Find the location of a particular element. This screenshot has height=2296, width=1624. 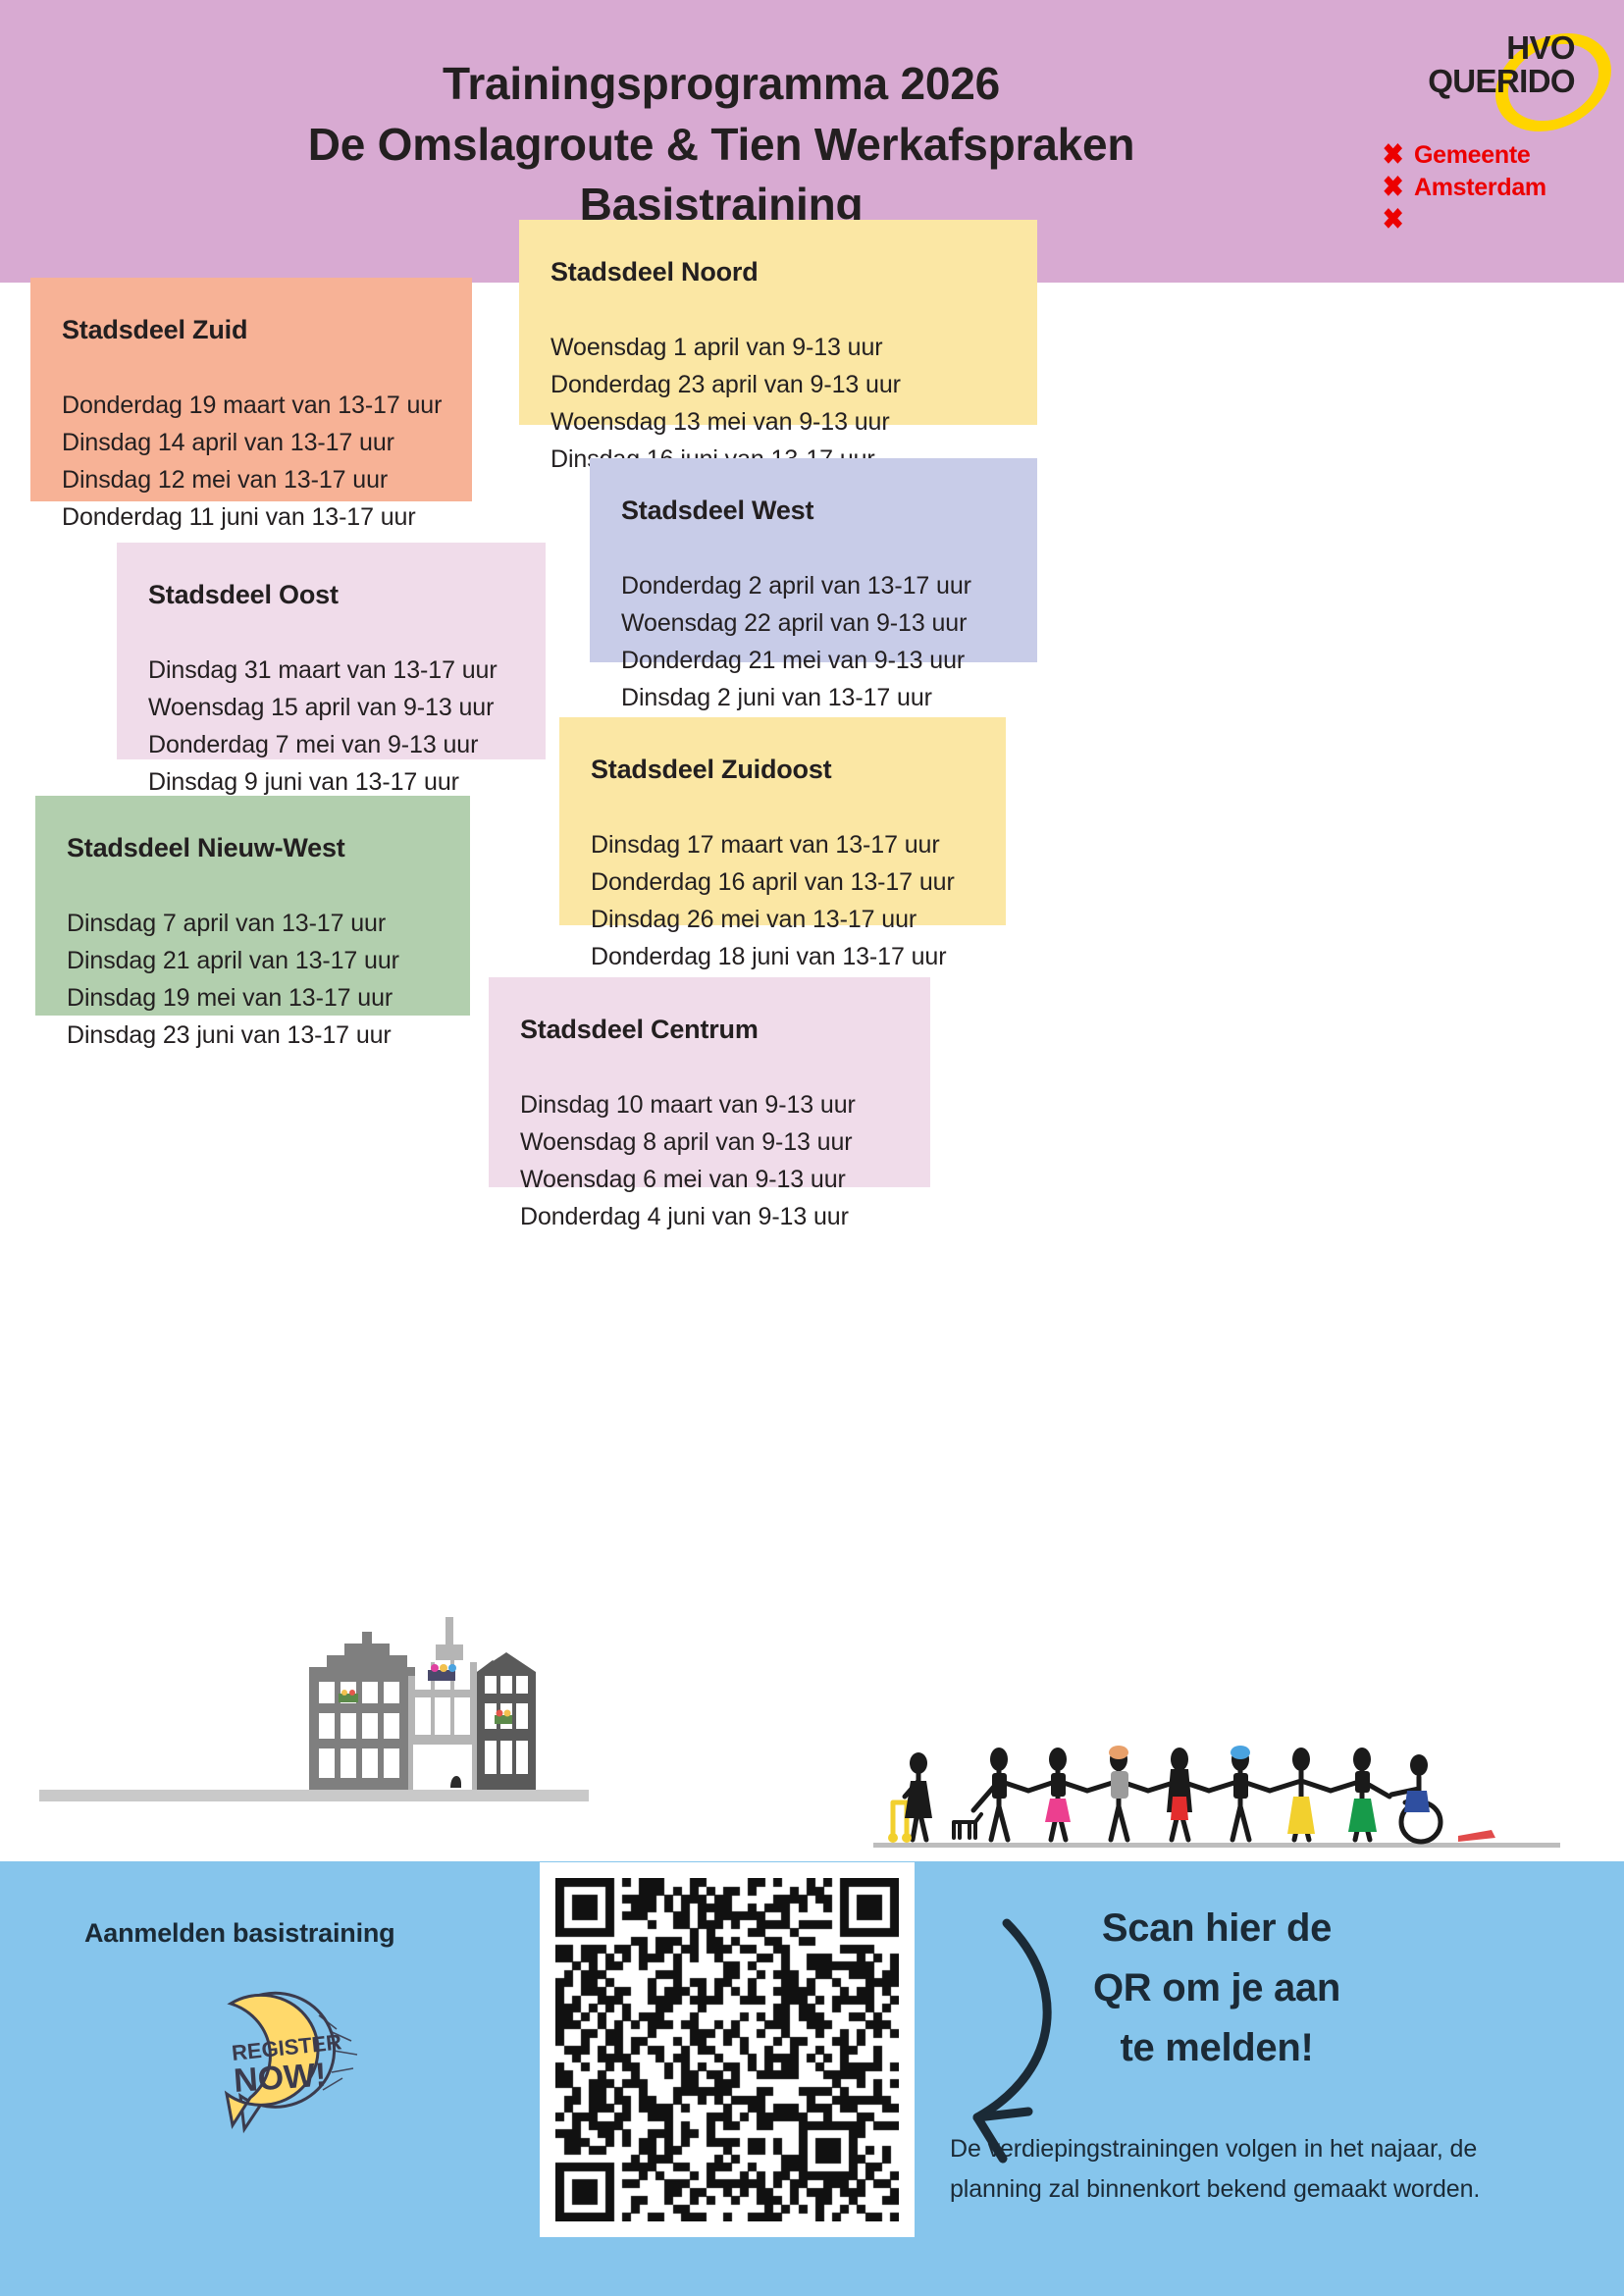

district-session: Dinsdag 7 april van 13-17 uur is located at coordinates (227, 923).